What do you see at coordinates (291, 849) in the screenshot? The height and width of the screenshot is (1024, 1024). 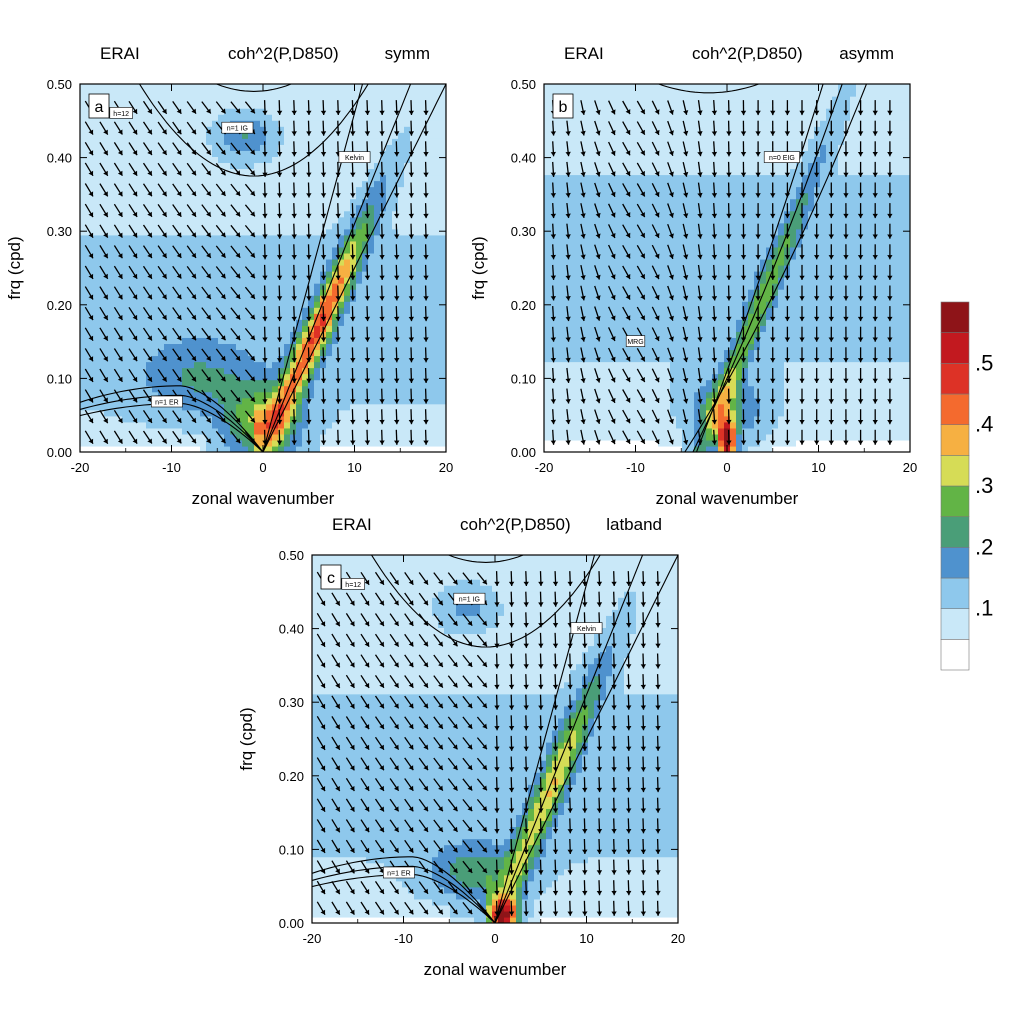 I see `y-tick-label: 0.10` at bounding box center [291, 849].